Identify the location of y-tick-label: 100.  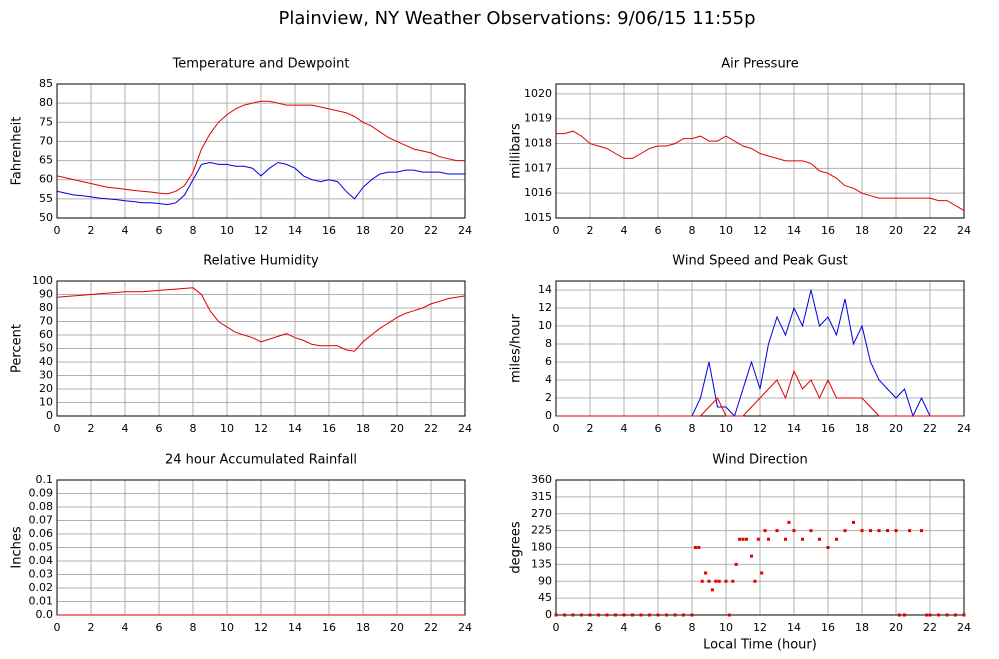
(42, 280).